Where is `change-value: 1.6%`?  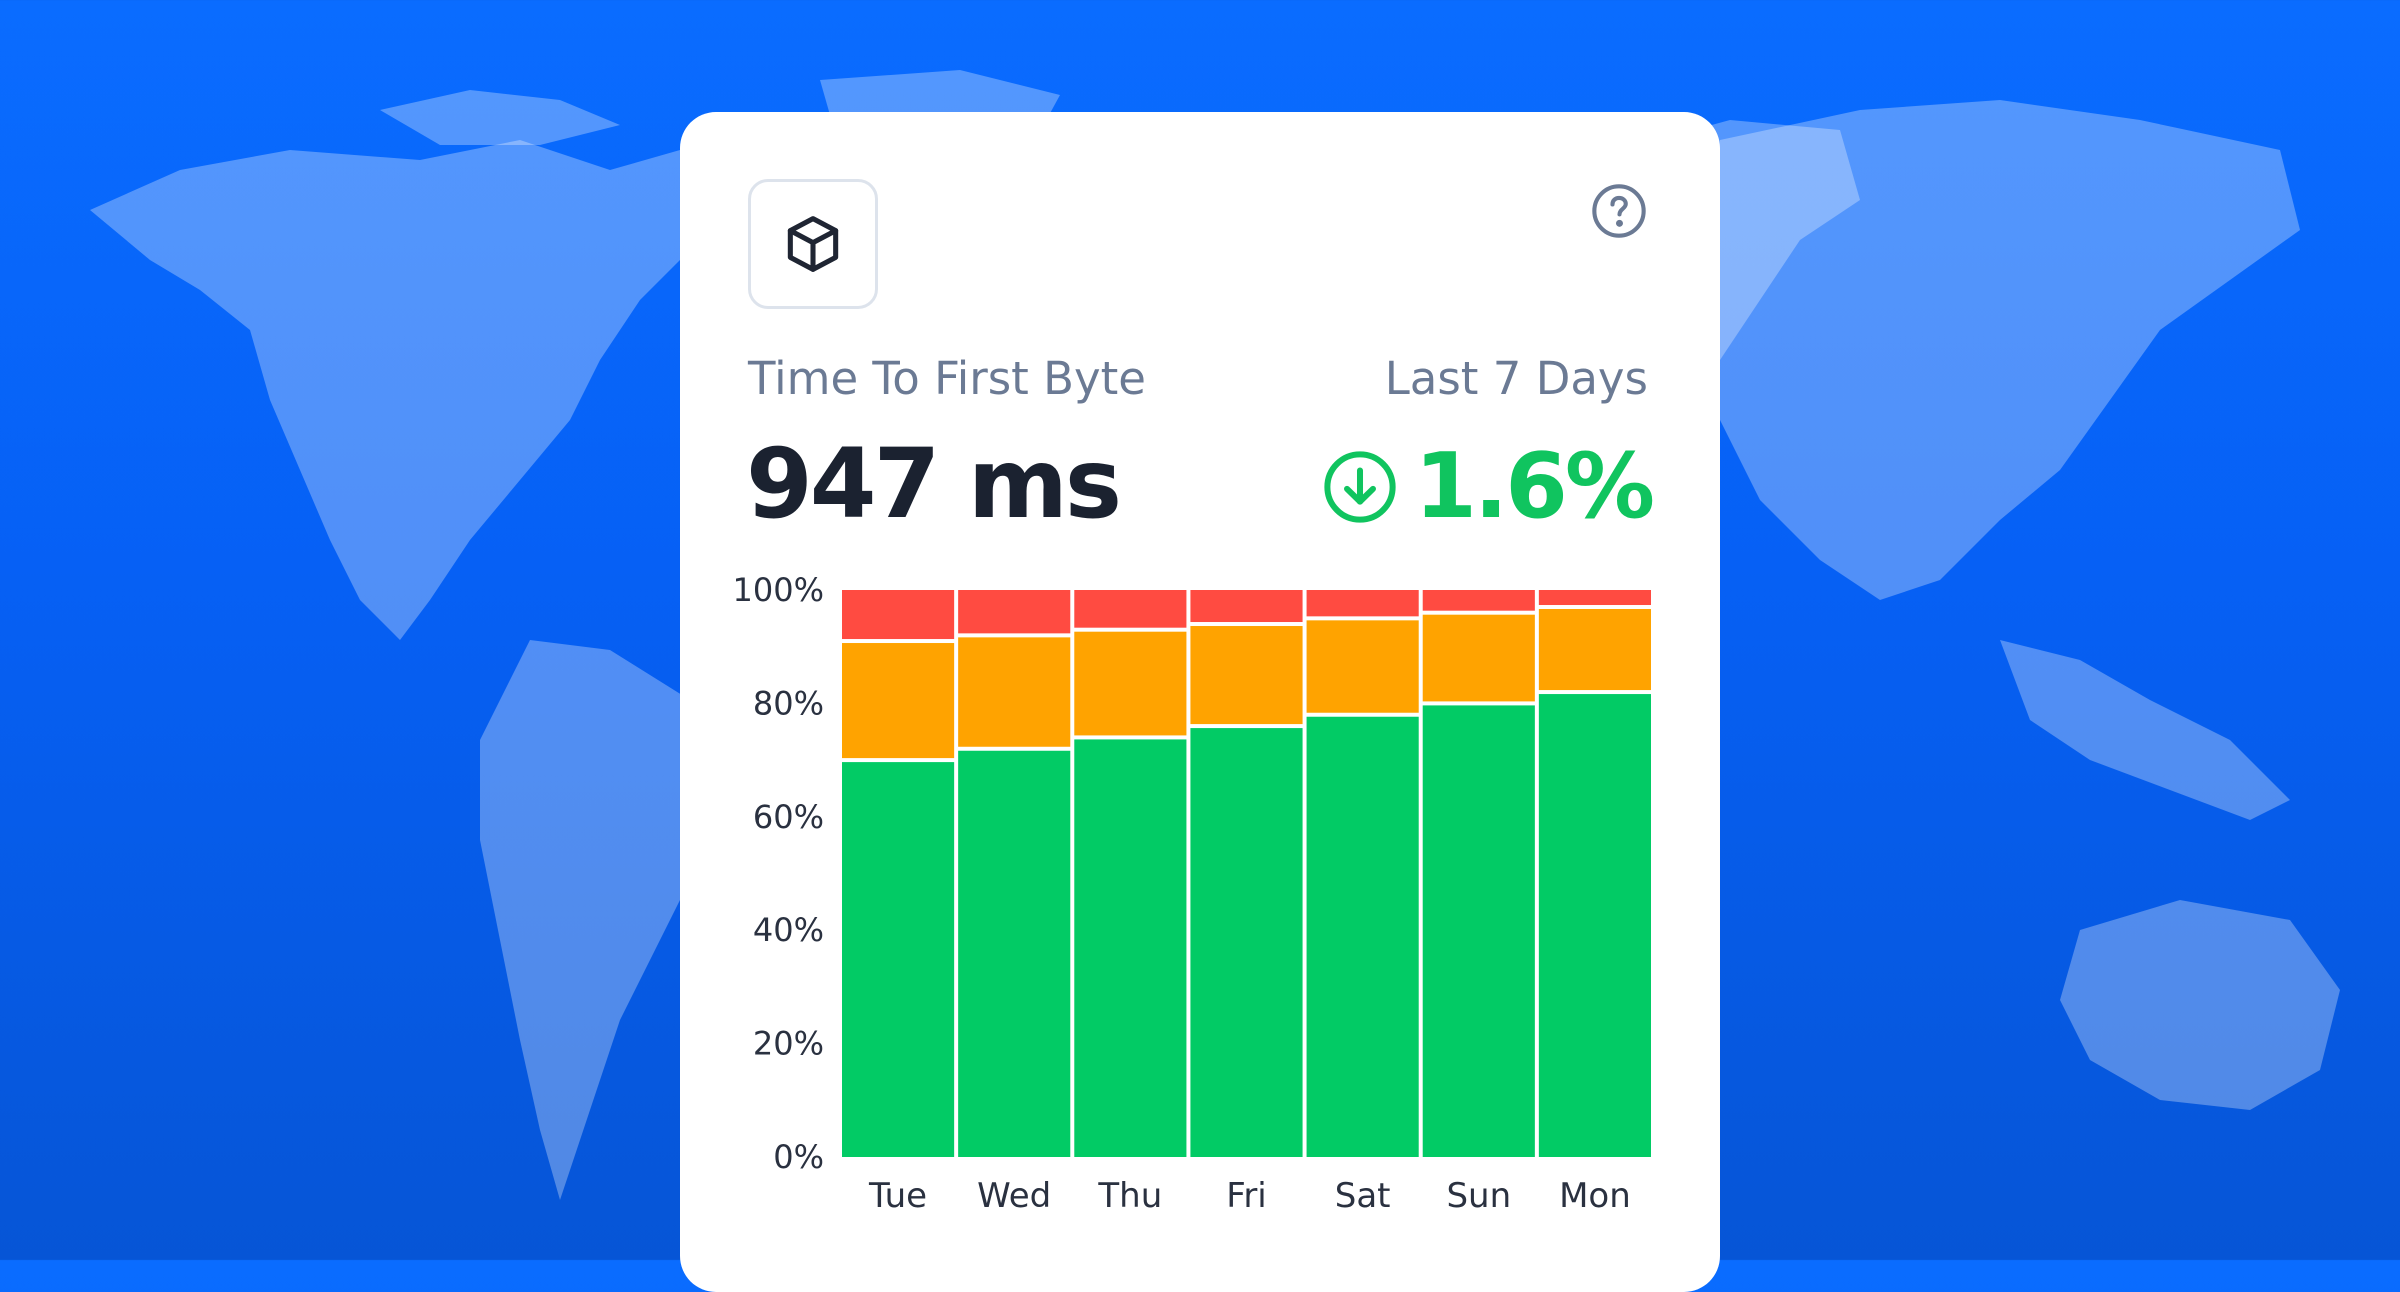 change-value: 1.6% is located at coordinates (1534, 486).